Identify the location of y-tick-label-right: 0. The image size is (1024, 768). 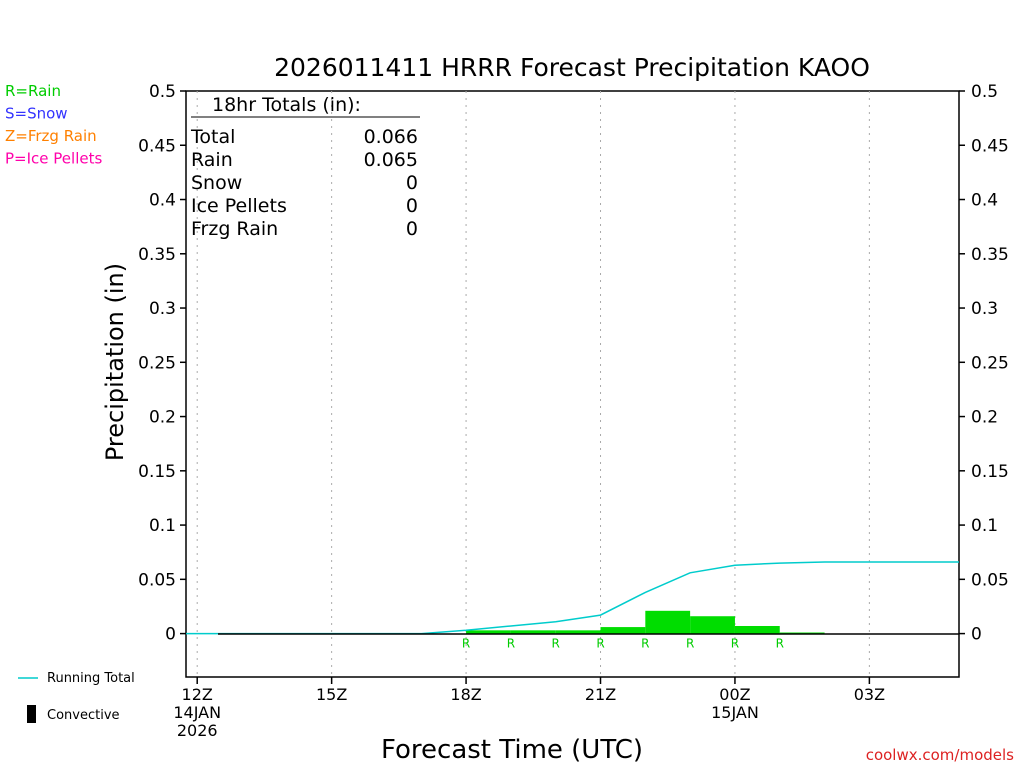
(976, 635).